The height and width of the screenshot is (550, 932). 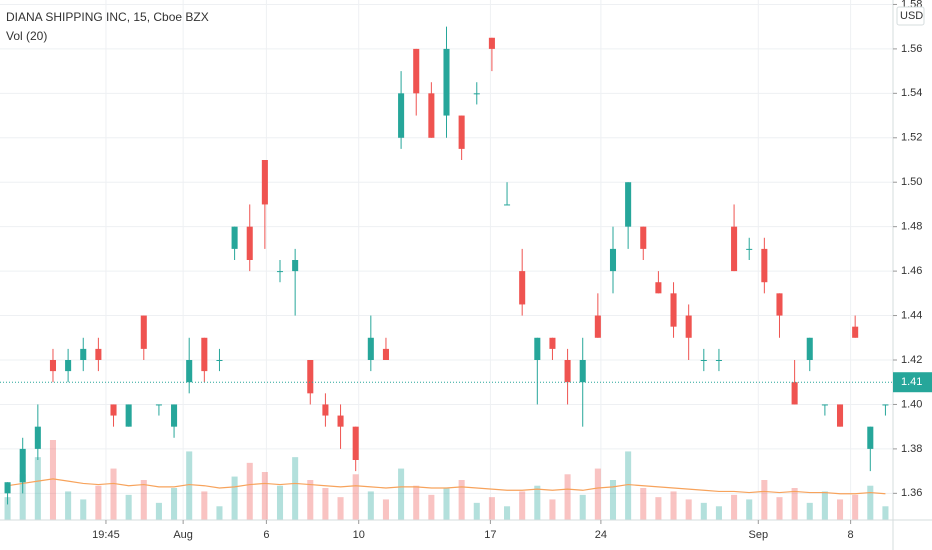 I want to click on y-tick-label: 1.44, so click(x=911, y=315).